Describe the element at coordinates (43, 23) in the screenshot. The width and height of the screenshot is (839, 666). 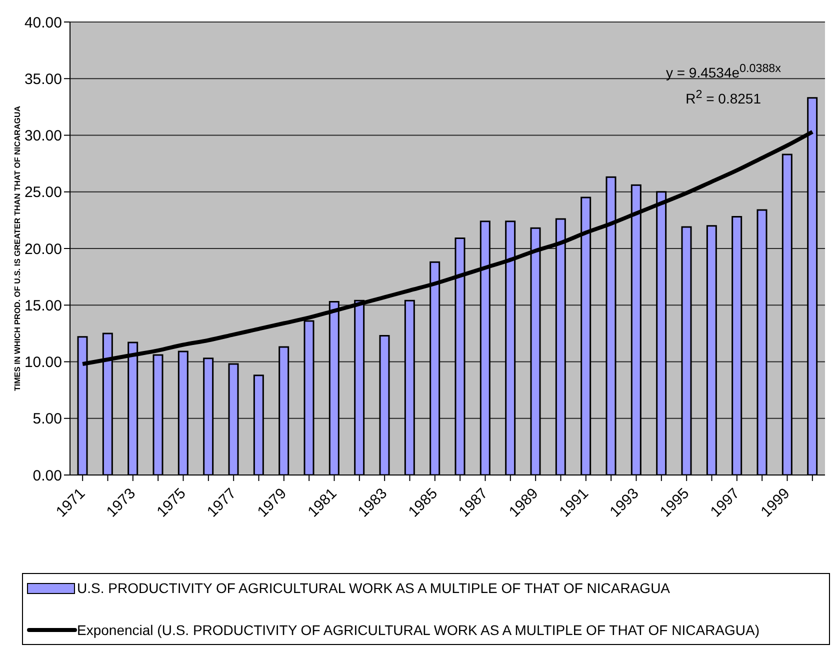
I see `y-tick-label: 40.00` at that location.